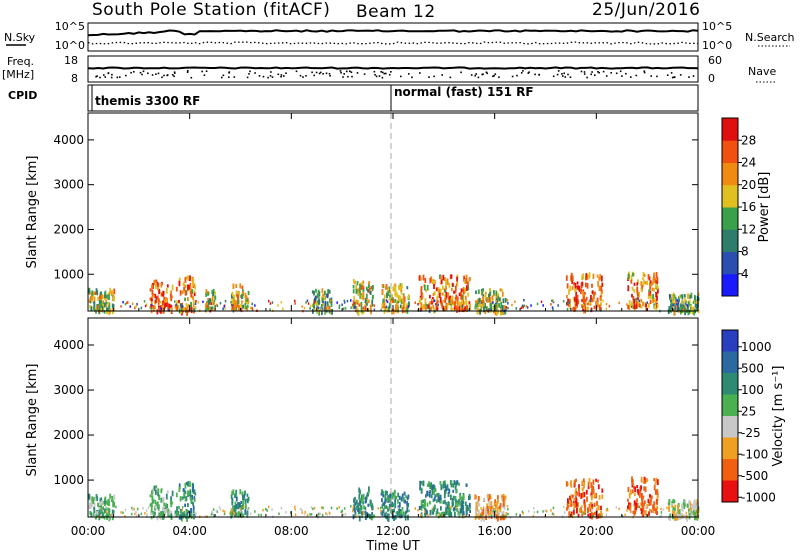 This screenshot has width=800, height=554. I want to click on y-tick-label: 1000, so click(68, 480).